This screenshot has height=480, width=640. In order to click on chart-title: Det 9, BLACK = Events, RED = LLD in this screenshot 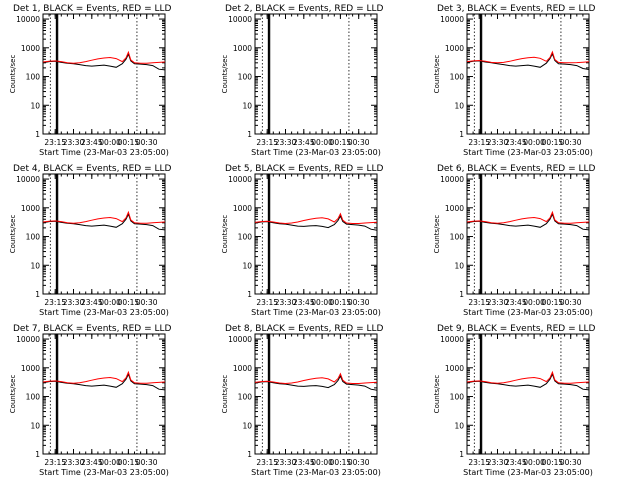, I will do `click(516, 329)`.